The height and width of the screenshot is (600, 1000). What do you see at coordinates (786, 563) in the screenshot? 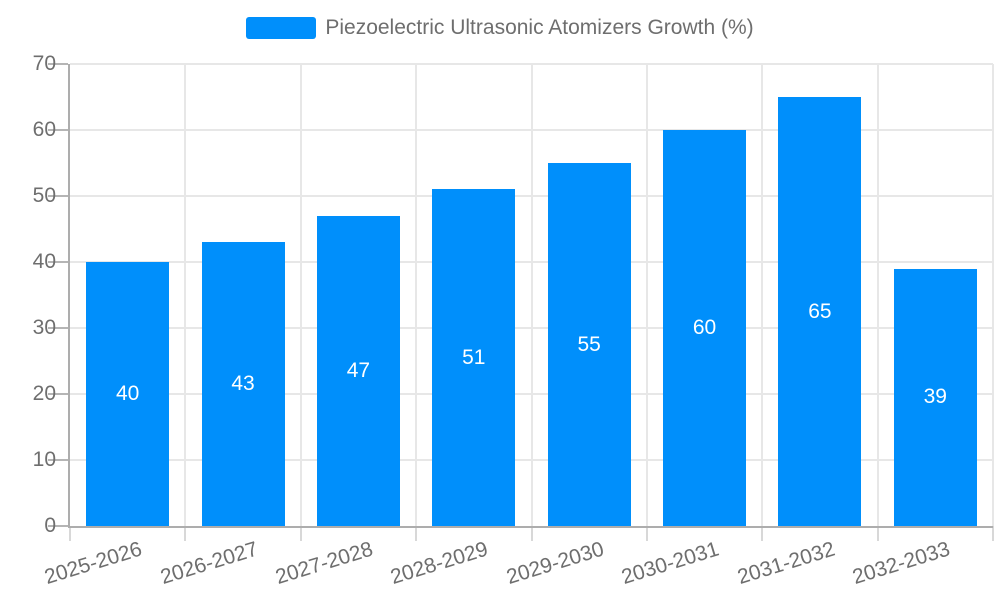
I see `x-axis-label: 2031-2032` at bounding box center [786, 563].